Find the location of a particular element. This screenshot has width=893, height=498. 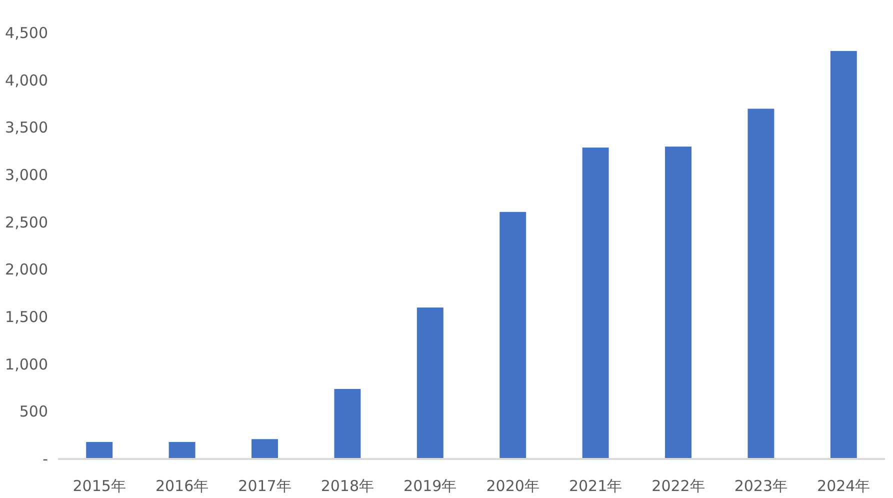

y-tick-label: 1,000 is located at coordinates (26, 364).